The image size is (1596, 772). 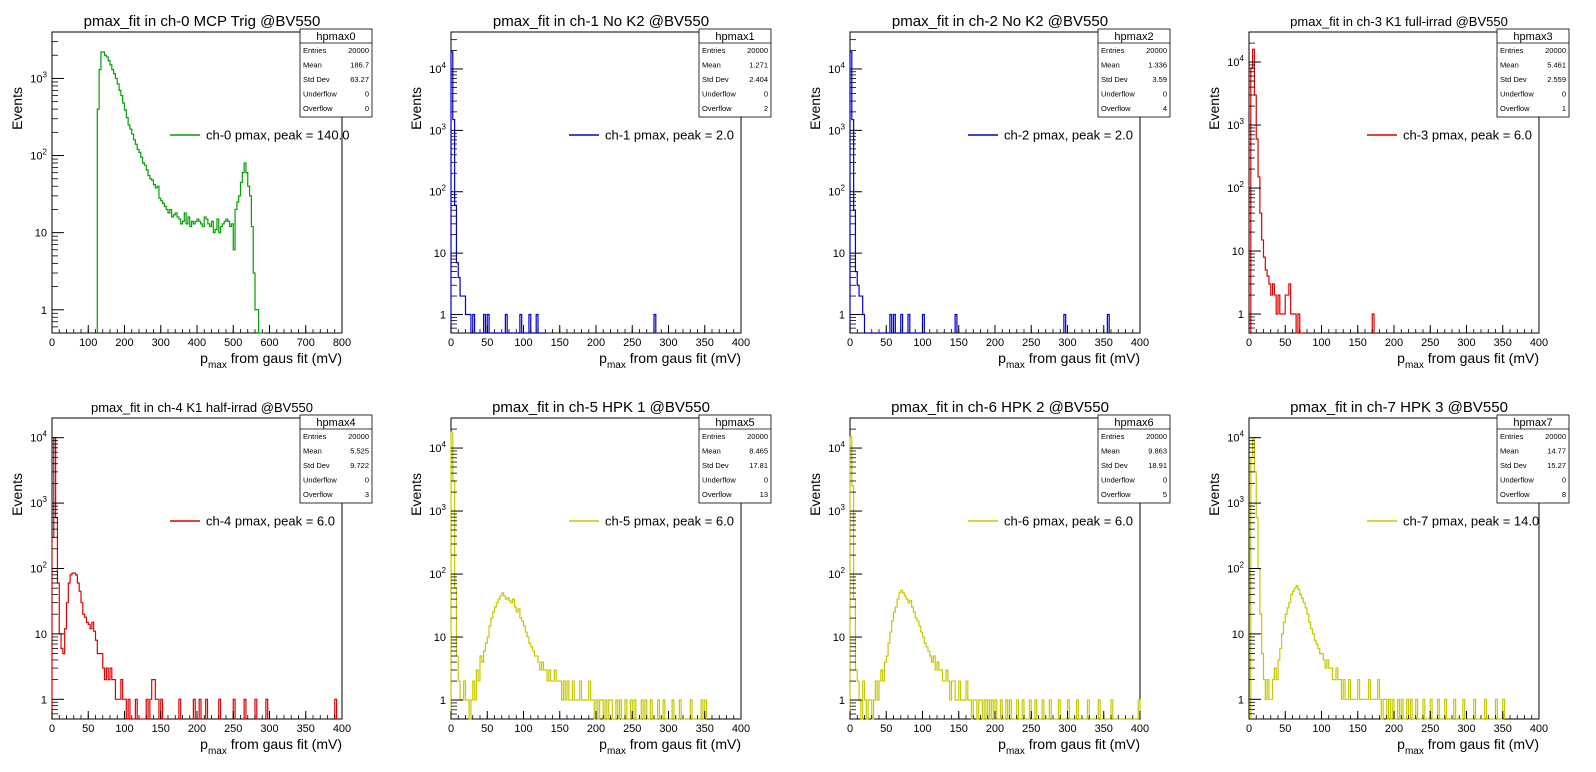 I want to click on stats-hist-name: hpmax5, so click(x=734, y=423).